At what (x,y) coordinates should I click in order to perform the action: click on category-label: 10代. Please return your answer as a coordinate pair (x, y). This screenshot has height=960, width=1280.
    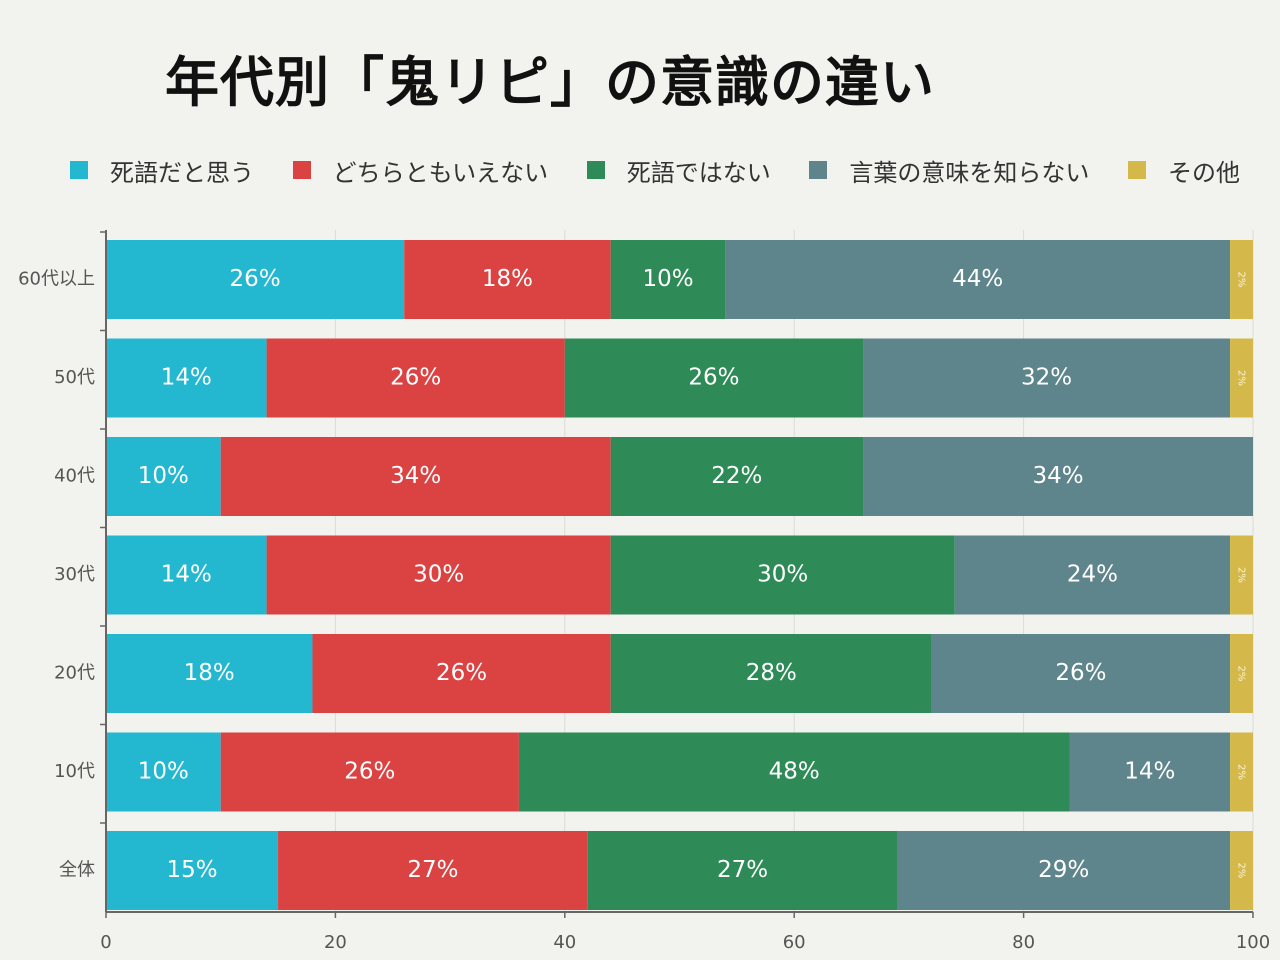
    Looking at the image, I should click on (74, 771).